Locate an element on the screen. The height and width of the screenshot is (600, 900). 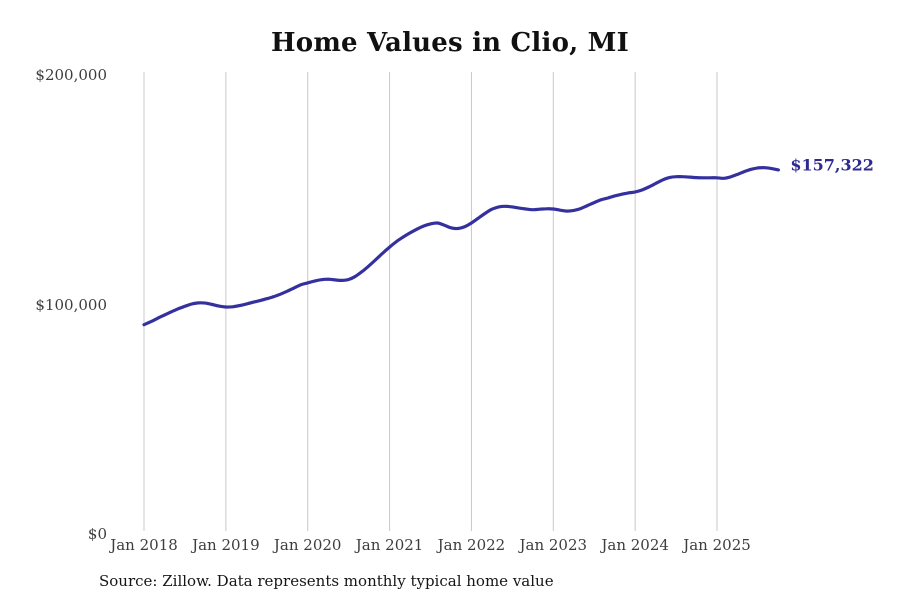
chart-title: Home Values in Clio, MI is located at coordinates (450, 43).